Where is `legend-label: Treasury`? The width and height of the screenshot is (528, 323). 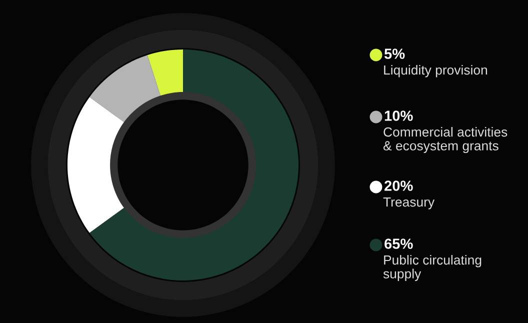
legend-label: Treasury is located at coordinates (409, 203).